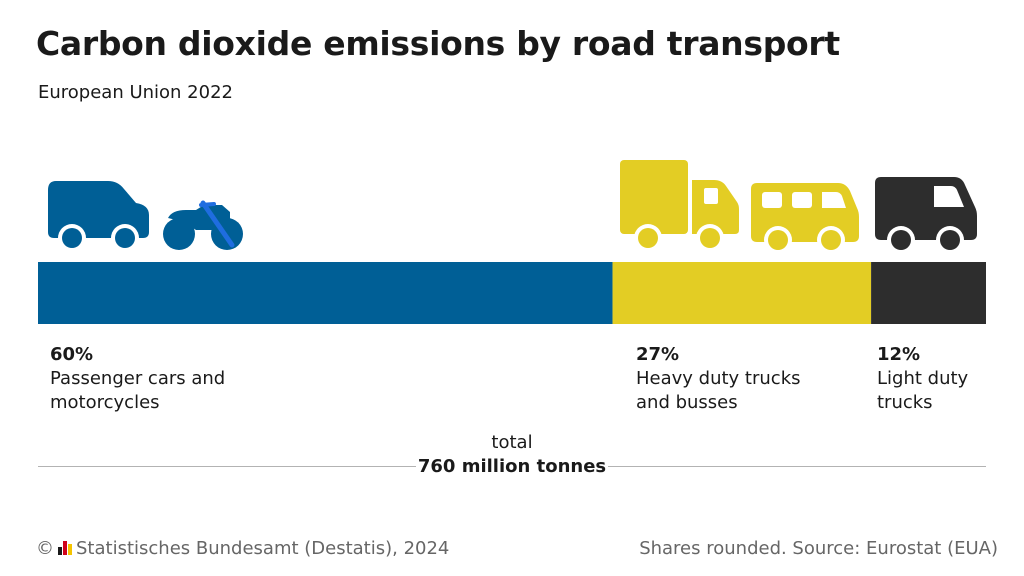  Describe the element at coordinates (928, 293) in the screenshot. I see `bar-segment-light-duty` at that location.